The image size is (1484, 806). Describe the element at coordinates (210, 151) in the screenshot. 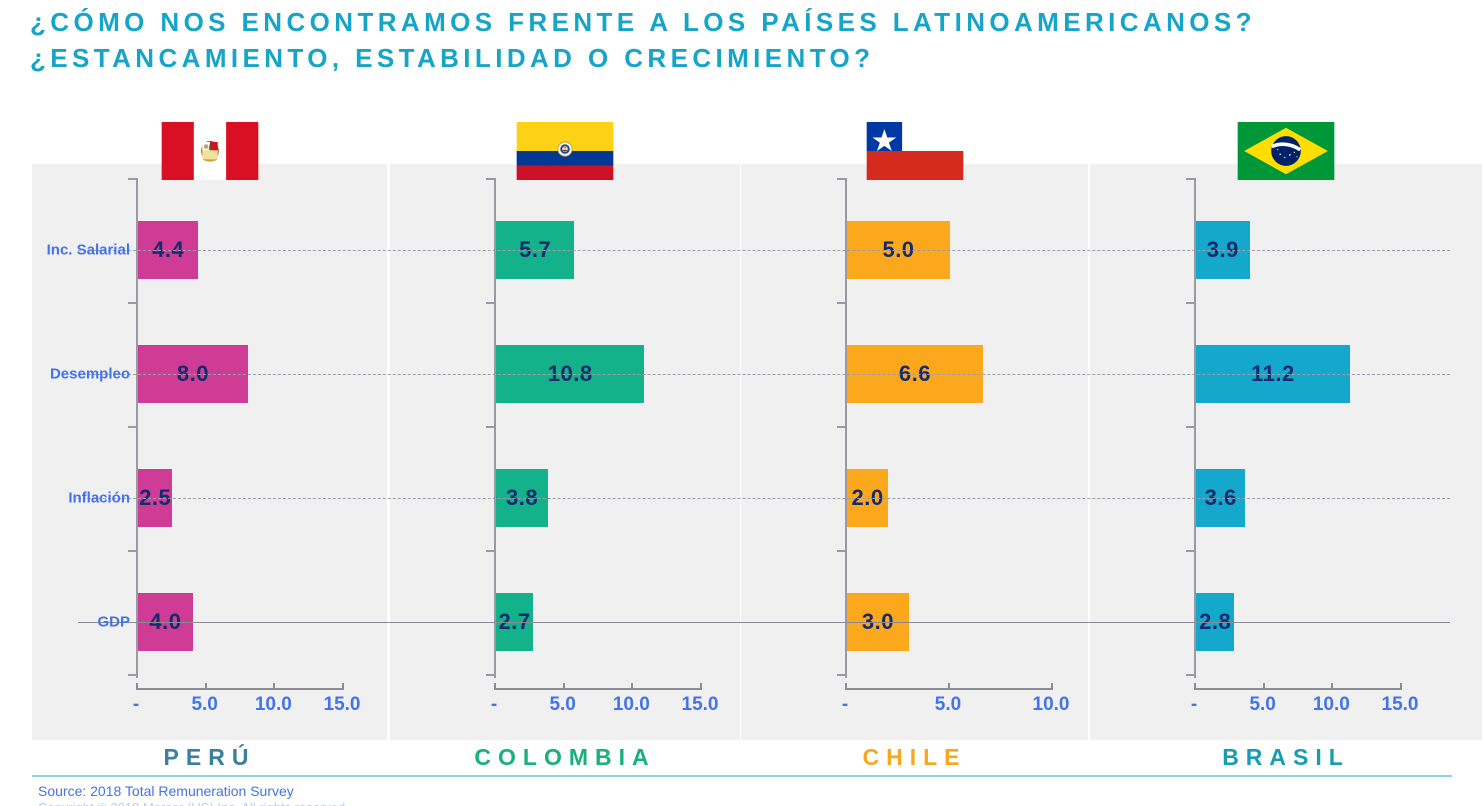

I see `peru-flag` at that location.